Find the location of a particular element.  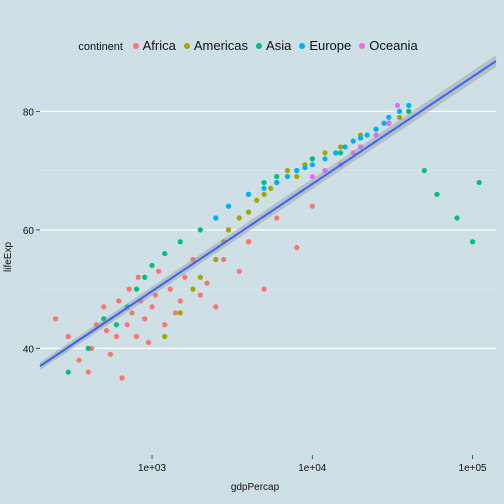

legend-item-americas: Americas is located at coordinates (216, 45).